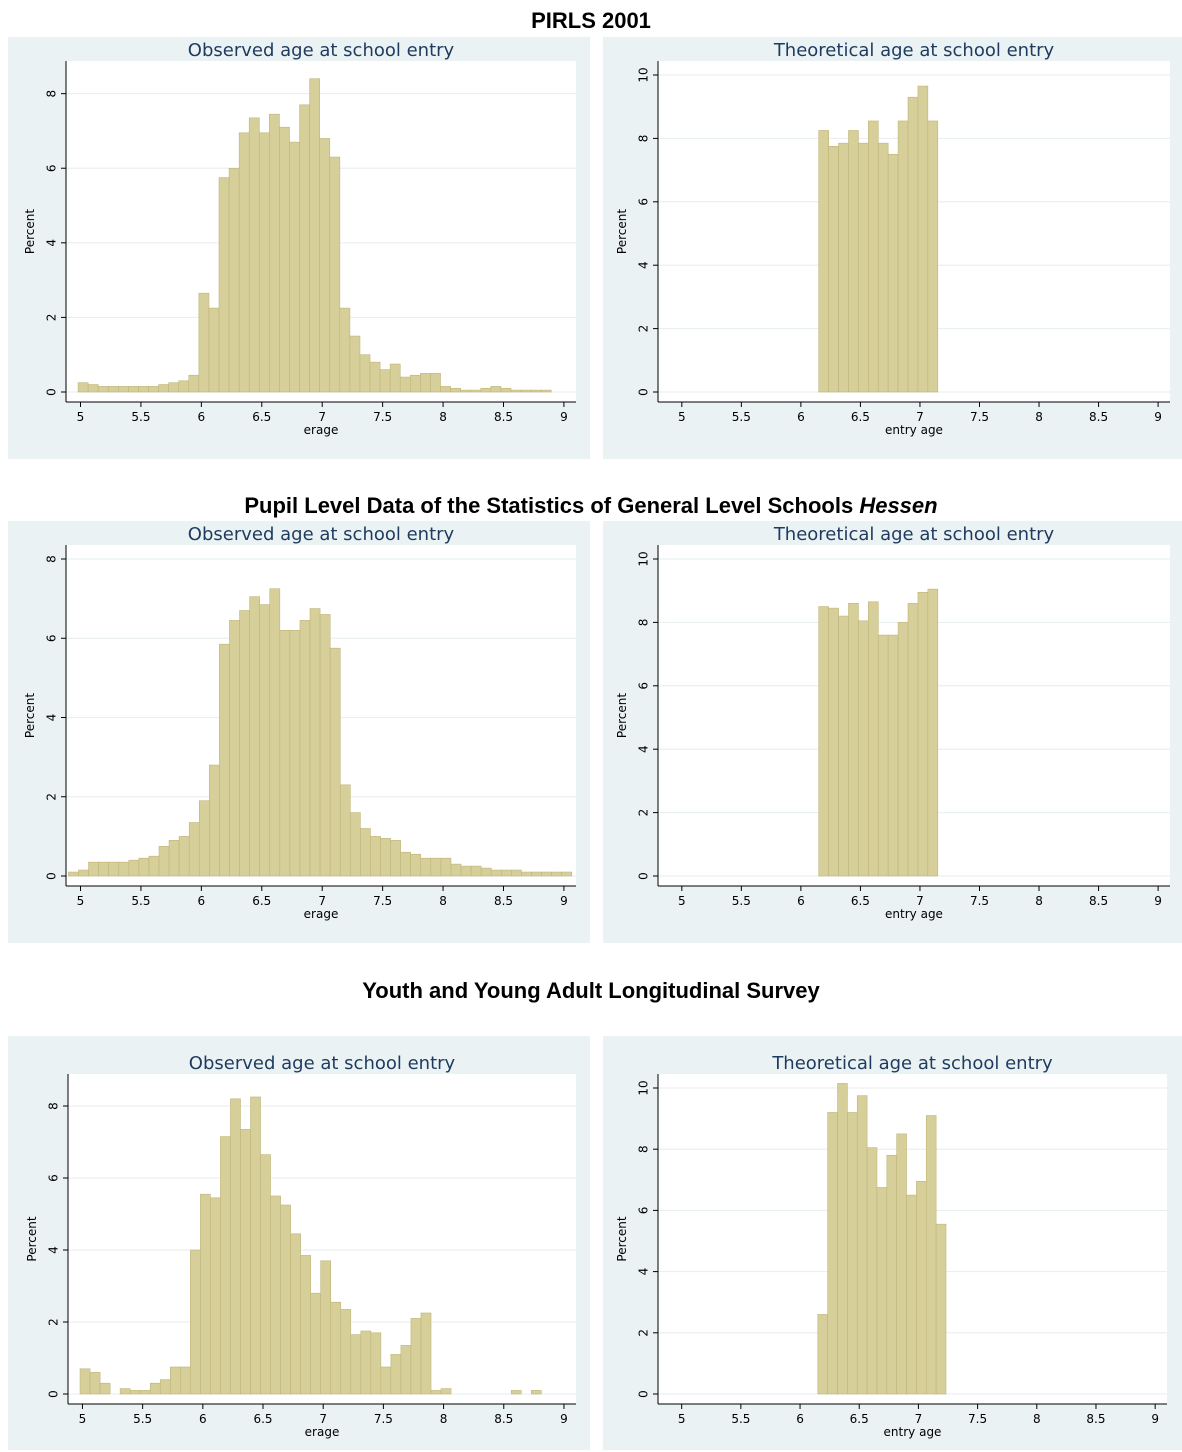 The height and width of the screenshot is (1452, 1182). What do you see at coordinates (914, 914) in the screenshot?
I see `x-axis-label: entry age` at bounding box center [914, 914].